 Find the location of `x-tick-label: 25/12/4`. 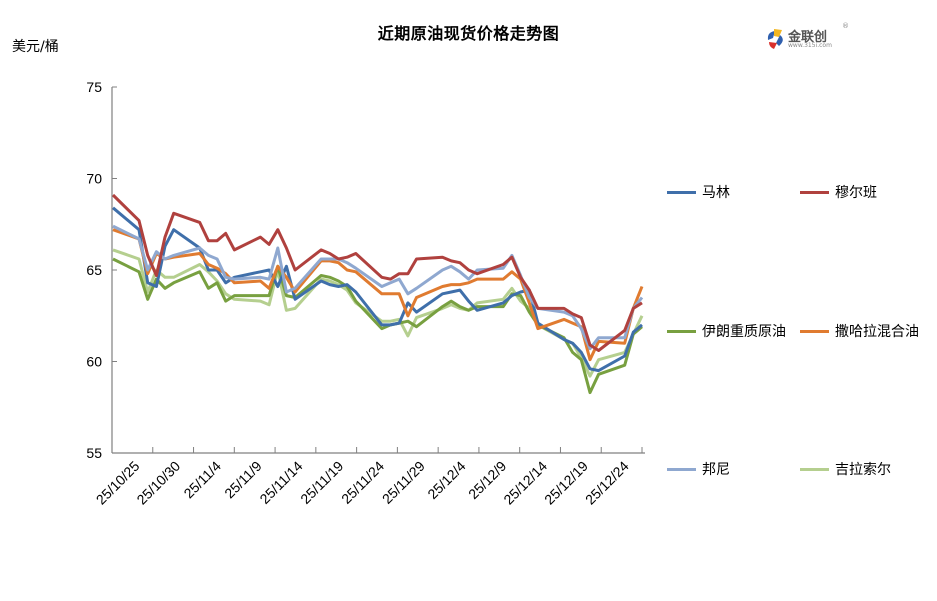

x-tick-label: 25/12/4 is located at coordinates (446, 480).